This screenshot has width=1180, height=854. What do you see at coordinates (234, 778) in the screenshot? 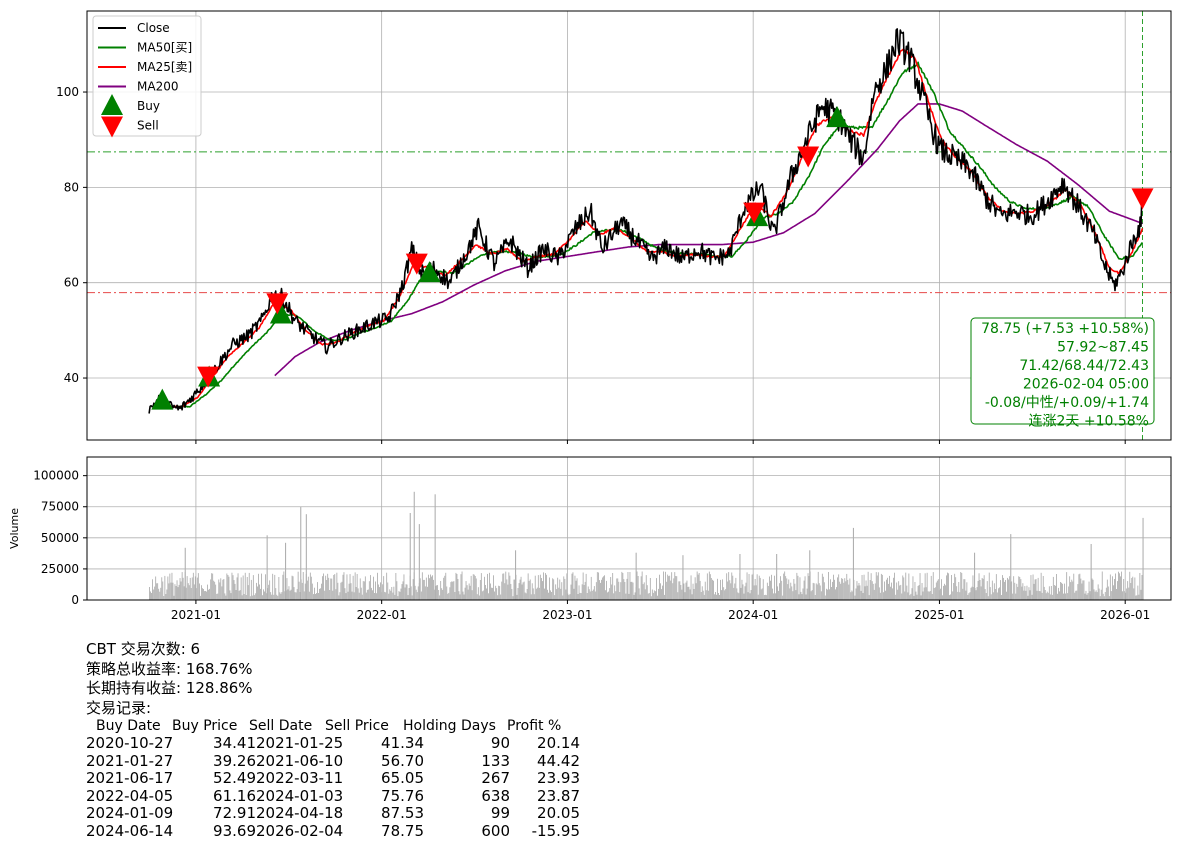
I see `trade-cell: 52.49` at bounding box center [234, 778].